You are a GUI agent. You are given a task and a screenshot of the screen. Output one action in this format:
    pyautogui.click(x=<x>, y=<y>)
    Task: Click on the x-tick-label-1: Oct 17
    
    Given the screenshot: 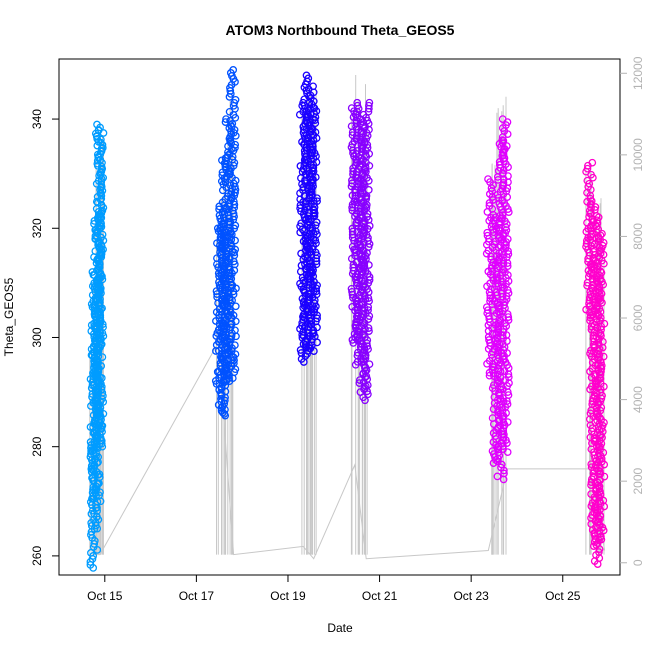 What is the action you would take?
    pyautogui.click(x=197, y=596)
    